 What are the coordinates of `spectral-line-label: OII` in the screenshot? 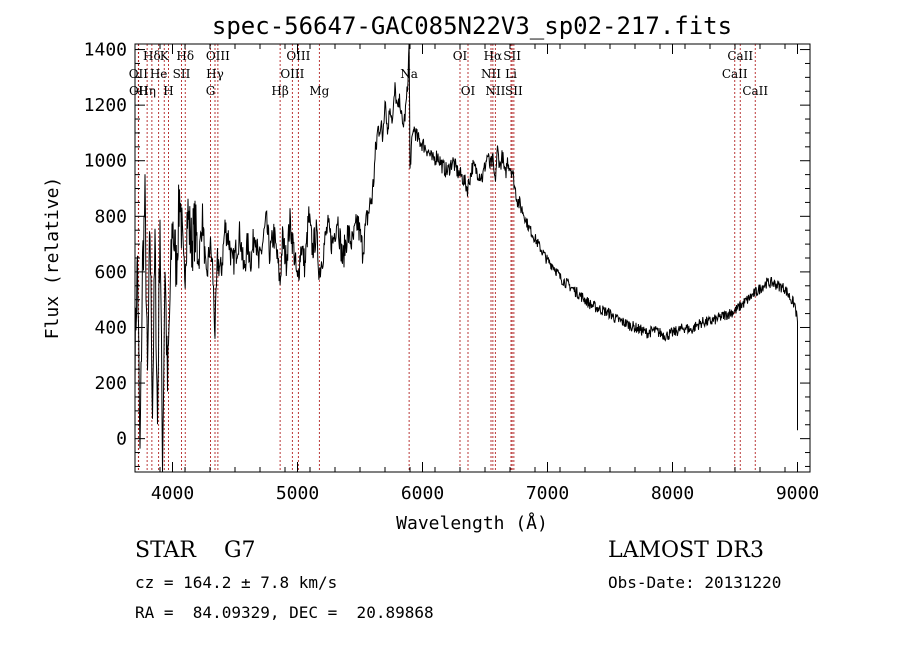 It's located at (139, 74).